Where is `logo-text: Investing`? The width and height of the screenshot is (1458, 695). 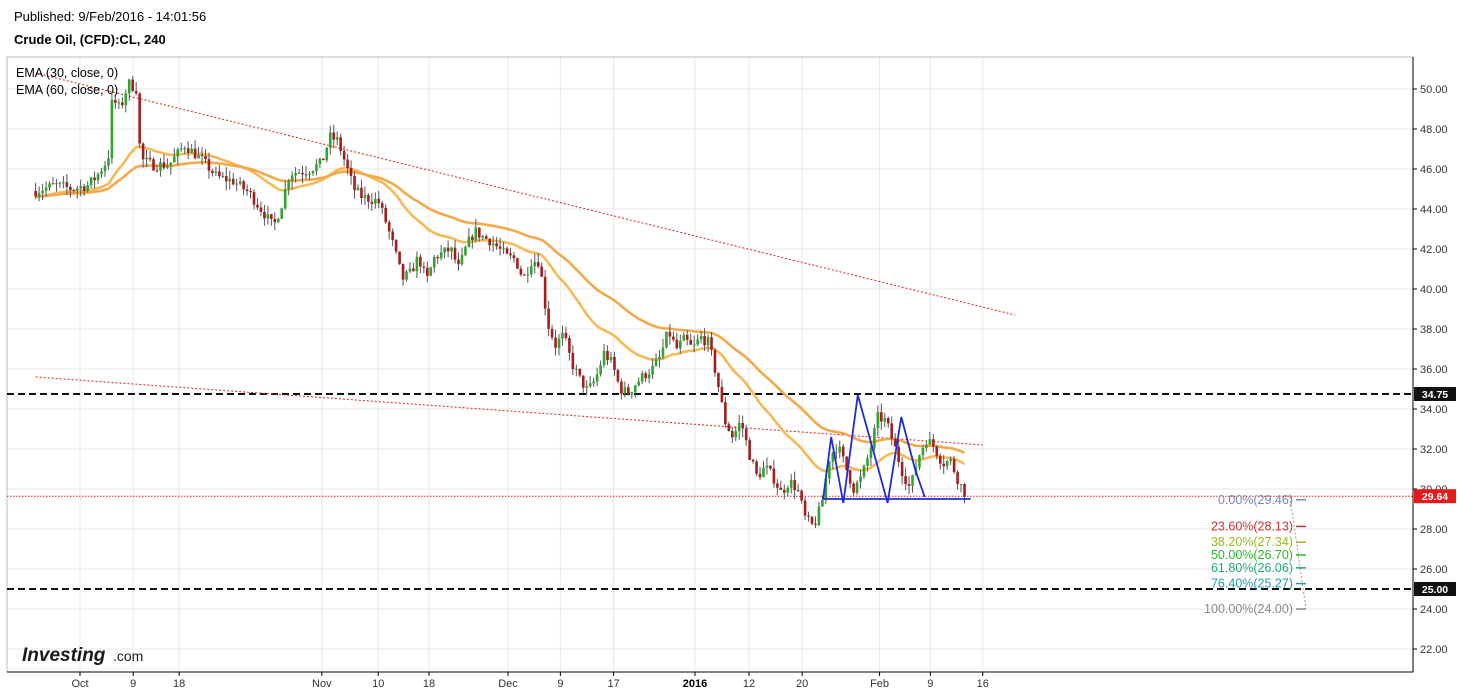
logo-text: Investing is located at coordinates (64, 655).